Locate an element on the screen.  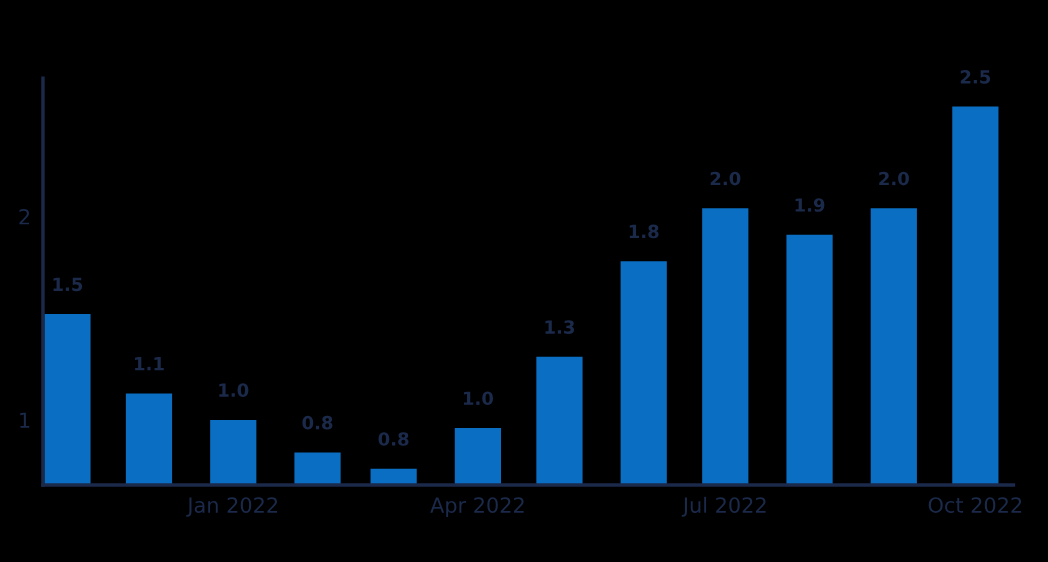
data-label: 1.8 is located at coordinates (644, 231).